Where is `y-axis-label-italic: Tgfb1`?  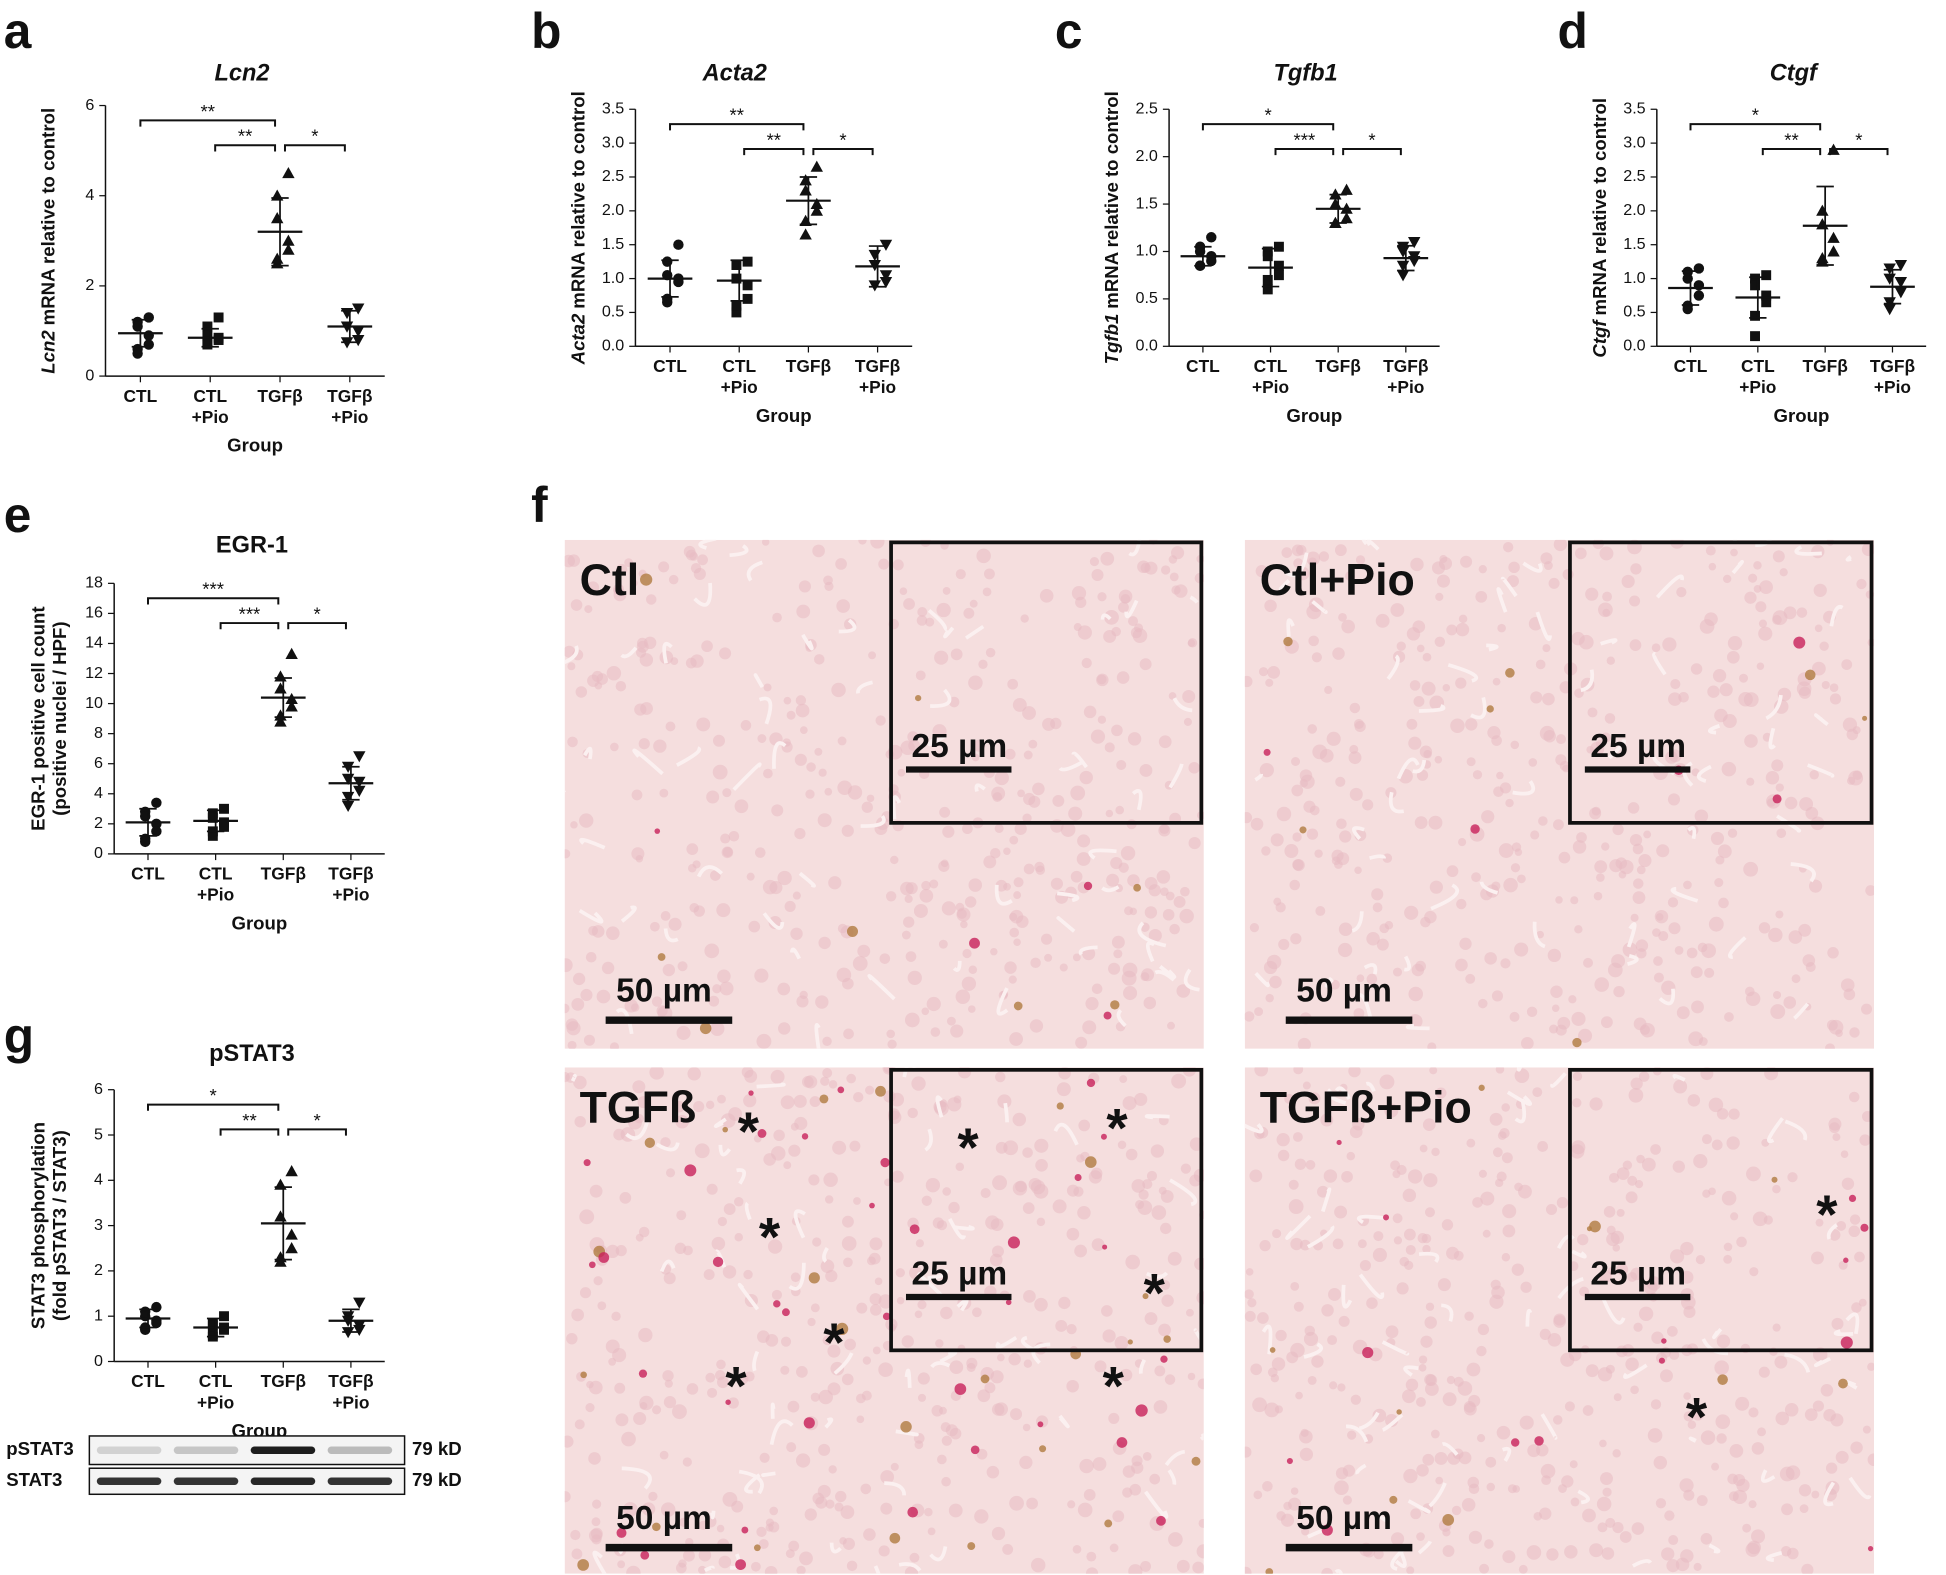 y-axis-label-italic: Tgfb1 is located at coordinates (1111, 339).